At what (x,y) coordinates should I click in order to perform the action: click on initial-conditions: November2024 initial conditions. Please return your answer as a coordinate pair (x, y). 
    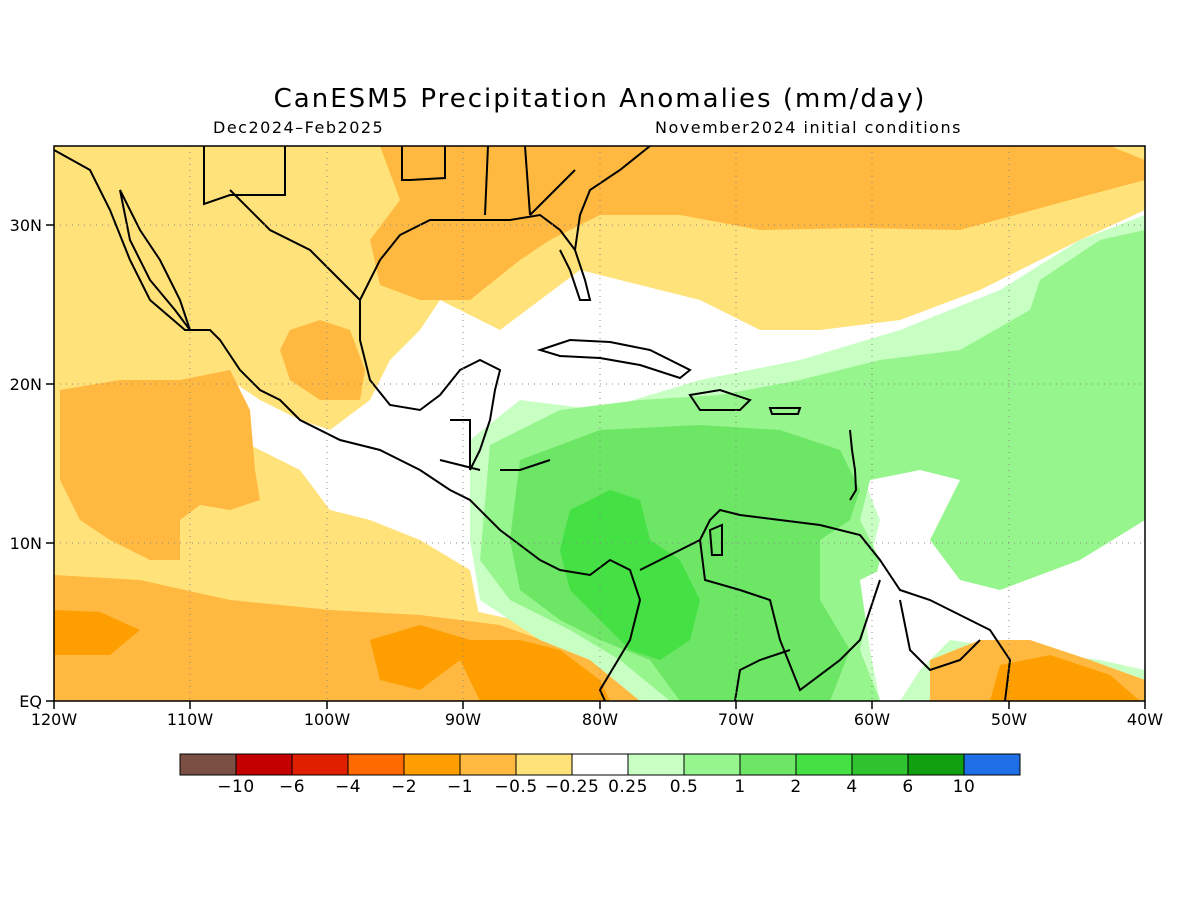
    Looking at the image, I should click on (808, 127).